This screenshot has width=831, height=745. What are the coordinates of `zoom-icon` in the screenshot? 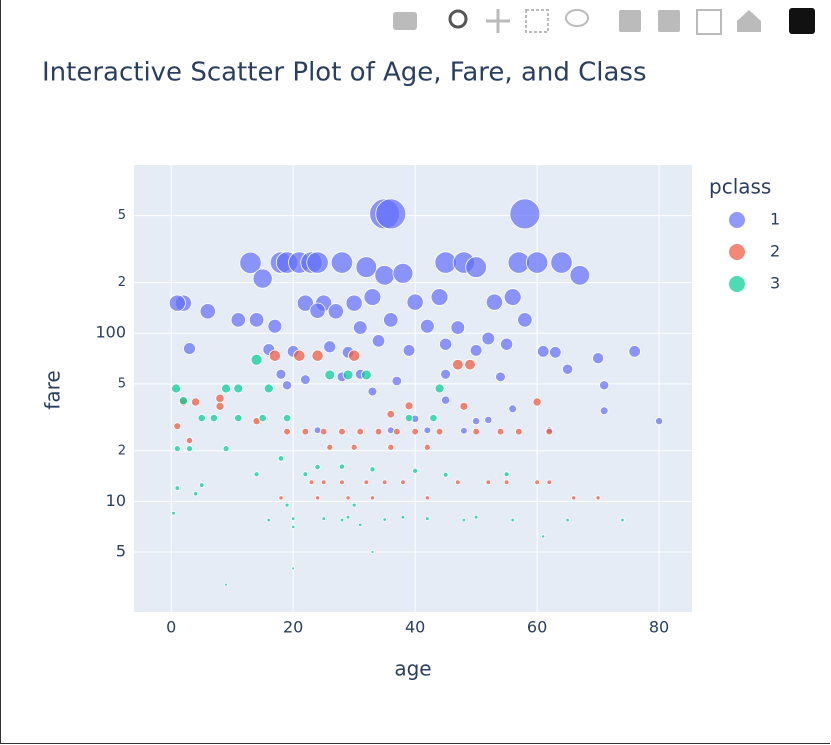 It's located at (458, 19).